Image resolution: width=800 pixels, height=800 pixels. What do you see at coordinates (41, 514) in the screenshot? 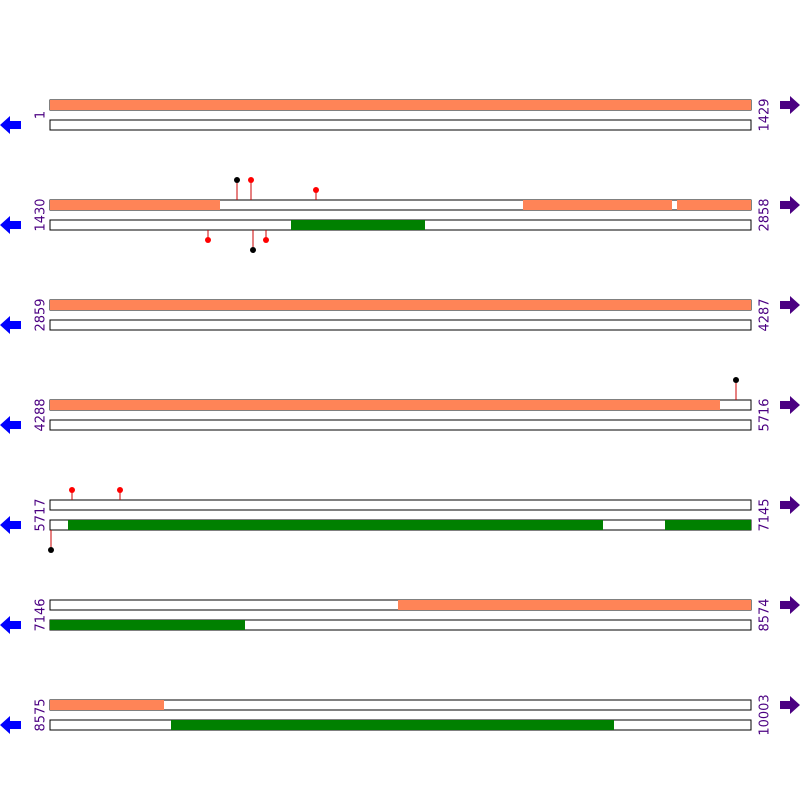
I see `start-label: 5717` at bounding box center [41, 514].